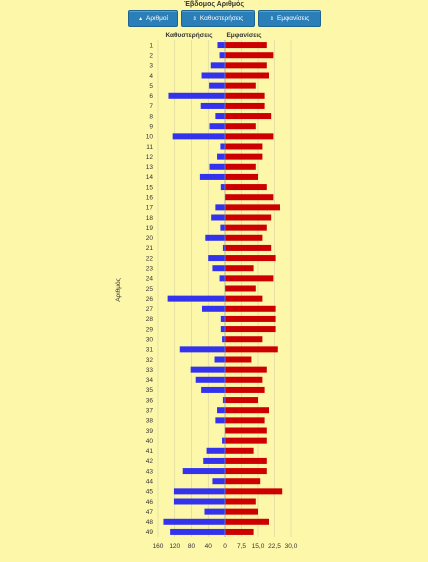 This screenshot has width=428, height=562. Describe the element at coordinates (150, 137) in the screenshot. I see `category-label: 10` at that location.